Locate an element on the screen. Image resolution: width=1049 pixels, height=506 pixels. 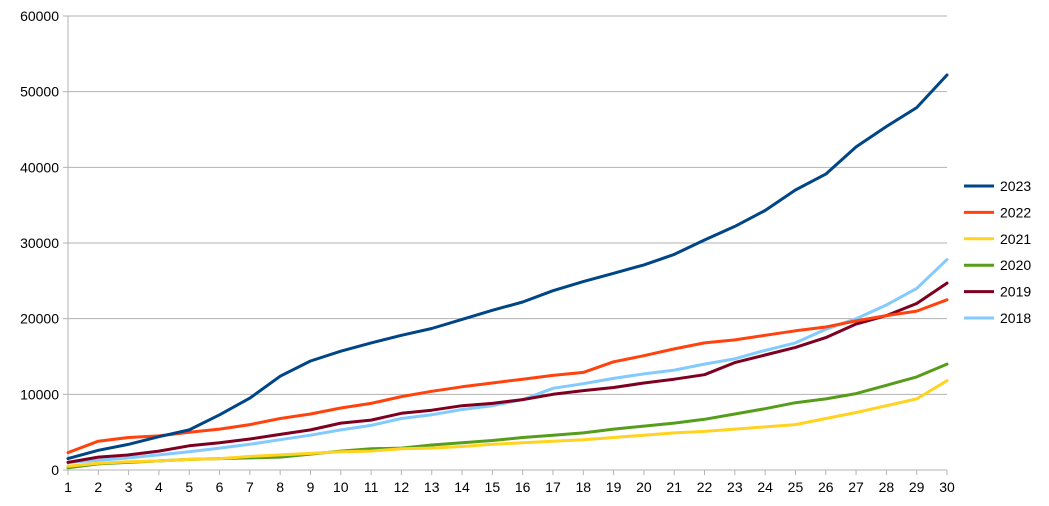
x-tick-label: 9 is located at coordinates (311, 487).